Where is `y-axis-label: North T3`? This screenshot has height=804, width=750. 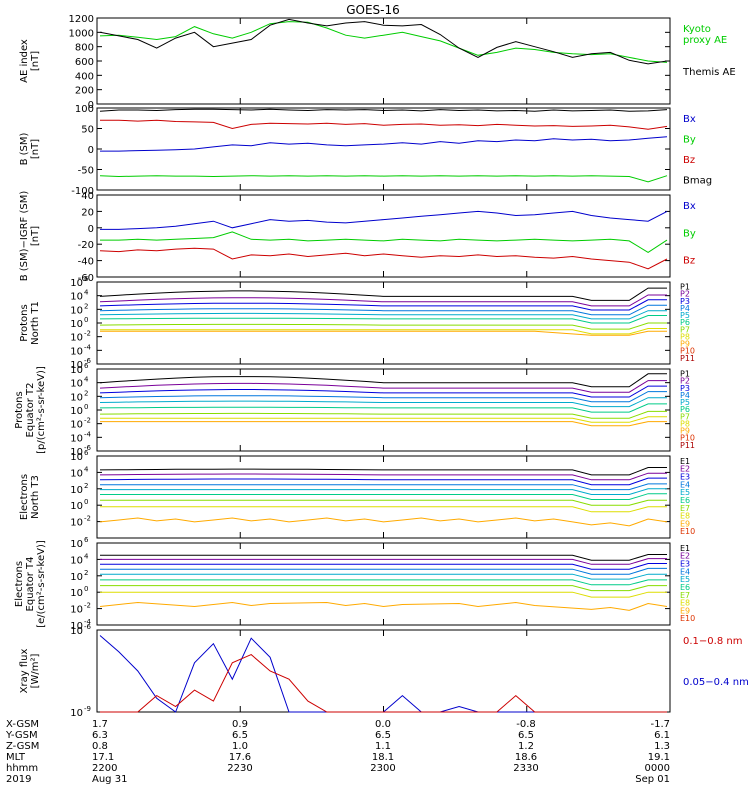 y-axis-label: North T3 is located at coordinates (35, 497).